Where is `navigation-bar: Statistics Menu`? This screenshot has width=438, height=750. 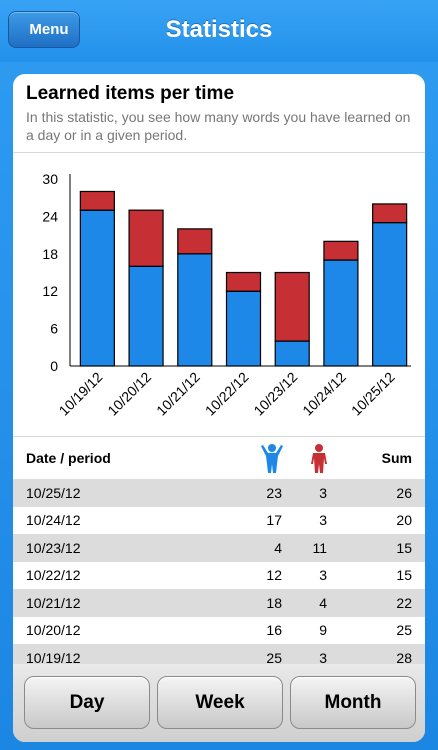 navigation-bar: Statistics Menu is located at coordinates (219, 31).